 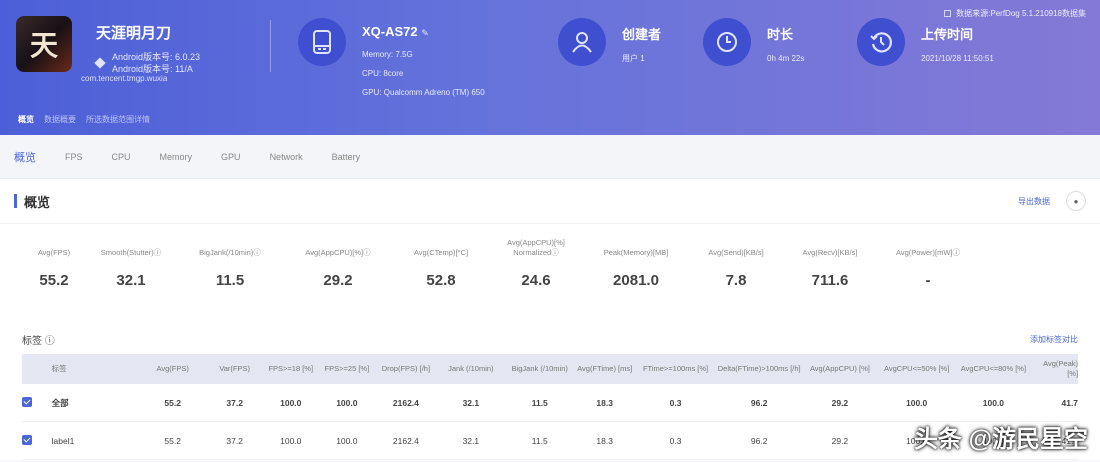 I want to click on export-link: 导出数据, so click(x=1034, y=201).